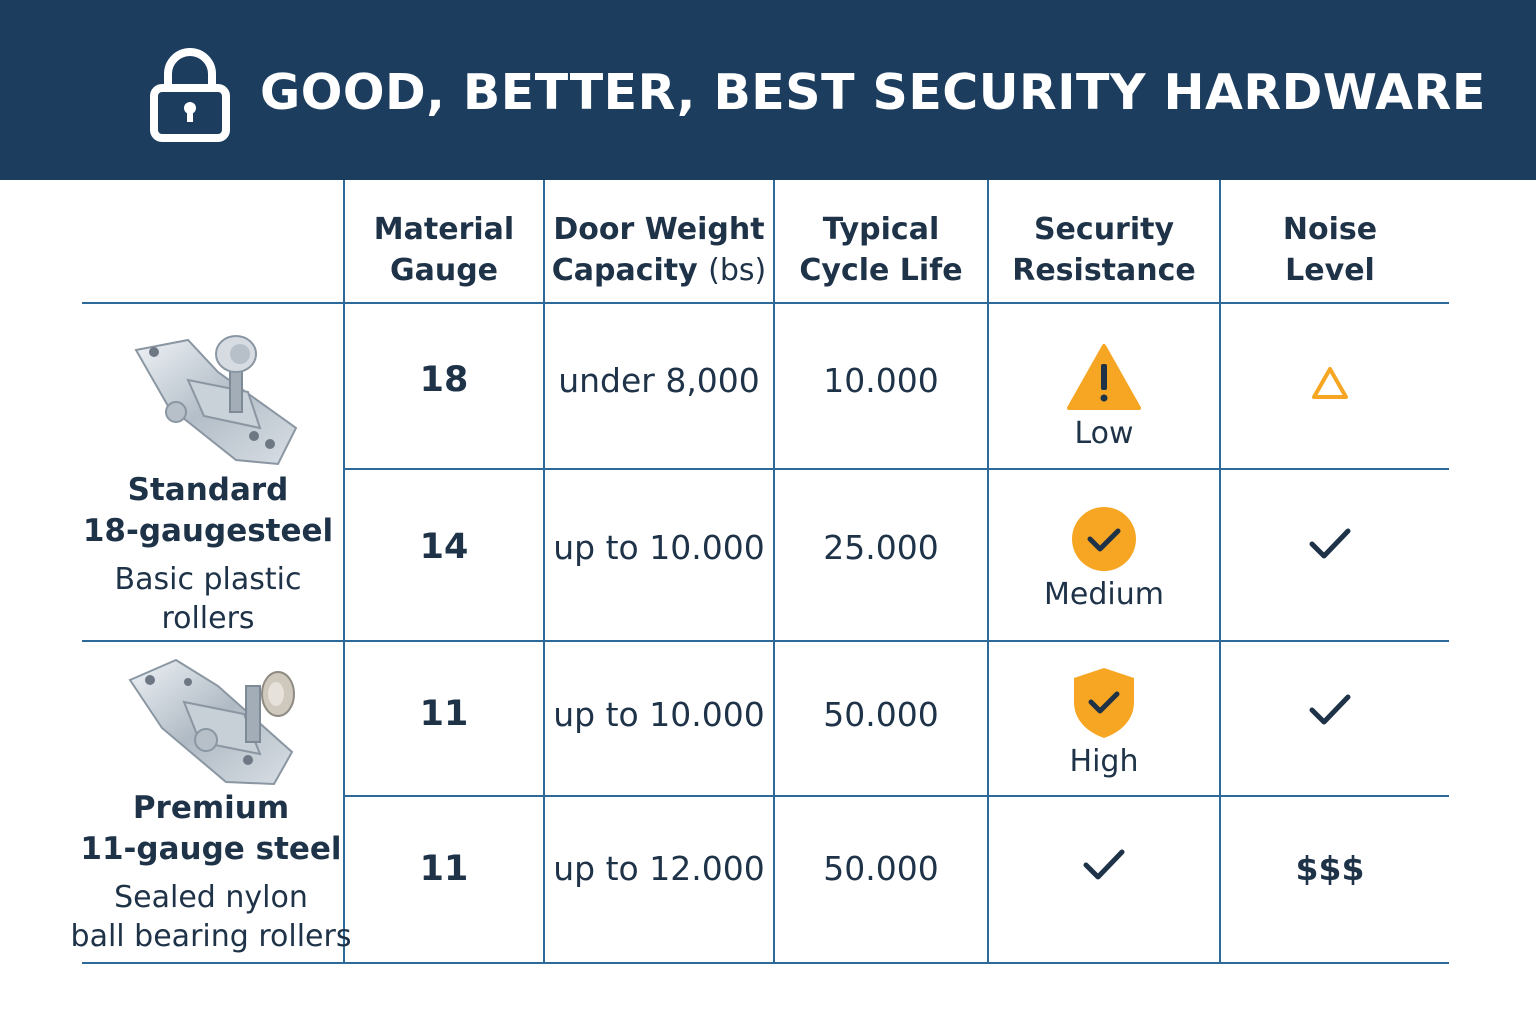 This screenshot has height=1024, width=1536. Describe the element at coordinates (1104, 703) in the screenshot. I see `check-shield-icon` at that location.